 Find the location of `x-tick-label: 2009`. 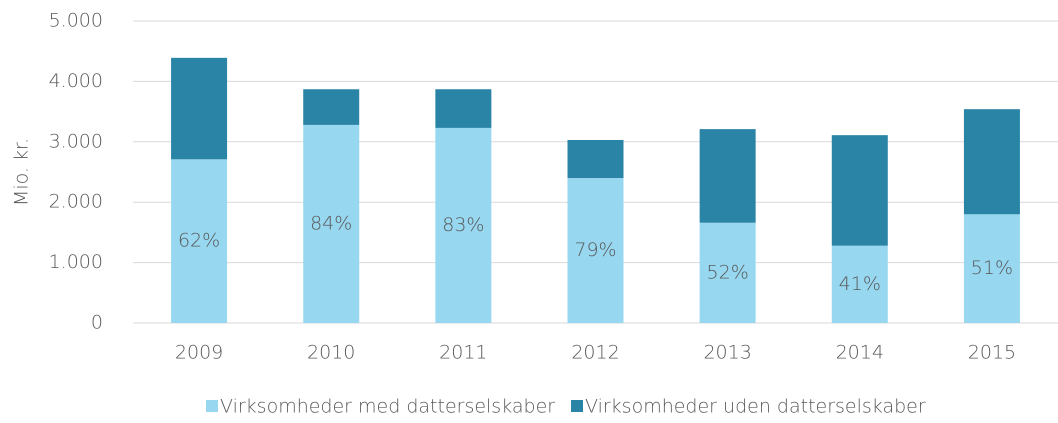

x-tick-label: 2009 is located at coordinates (199, 353).